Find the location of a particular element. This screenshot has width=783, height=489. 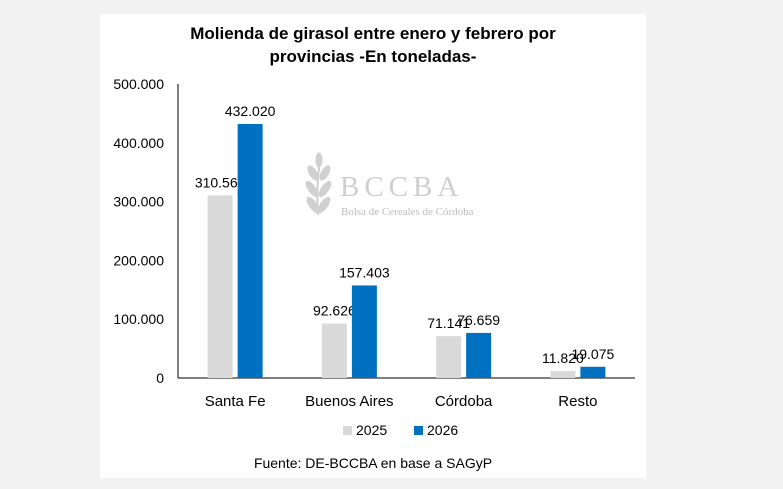

legend-label-2025: 2025 is located at coordinates (371, 430).